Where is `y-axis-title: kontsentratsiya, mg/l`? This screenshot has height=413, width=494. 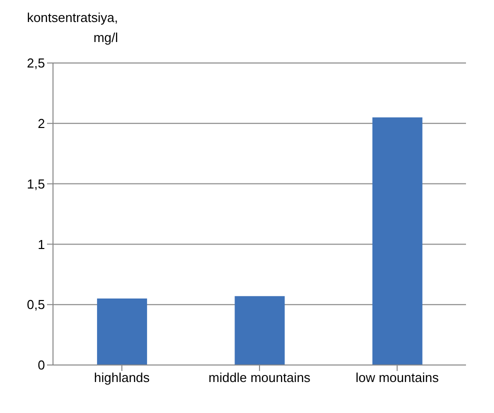 y-axis-title: kontsentratsiya, mg/l is located at coordinates (72, 28).